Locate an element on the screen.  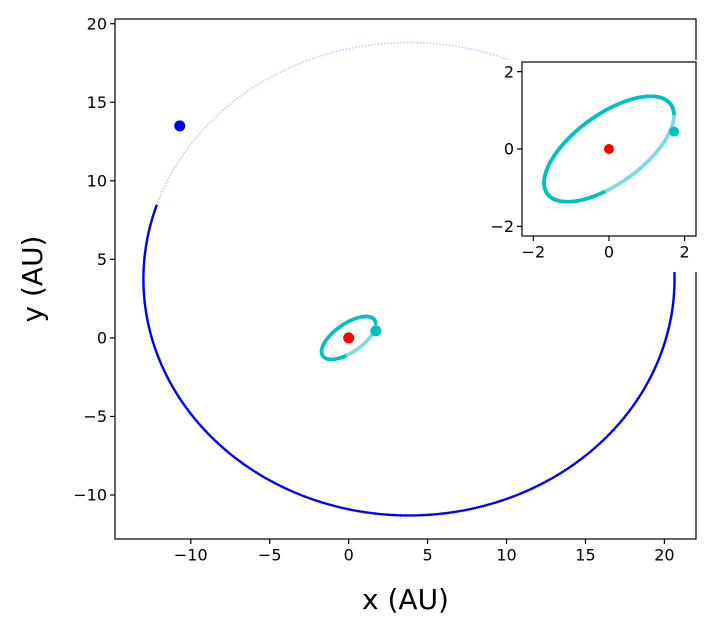
inset-x-tick-label: 0 is located at coordinates (609, 252).